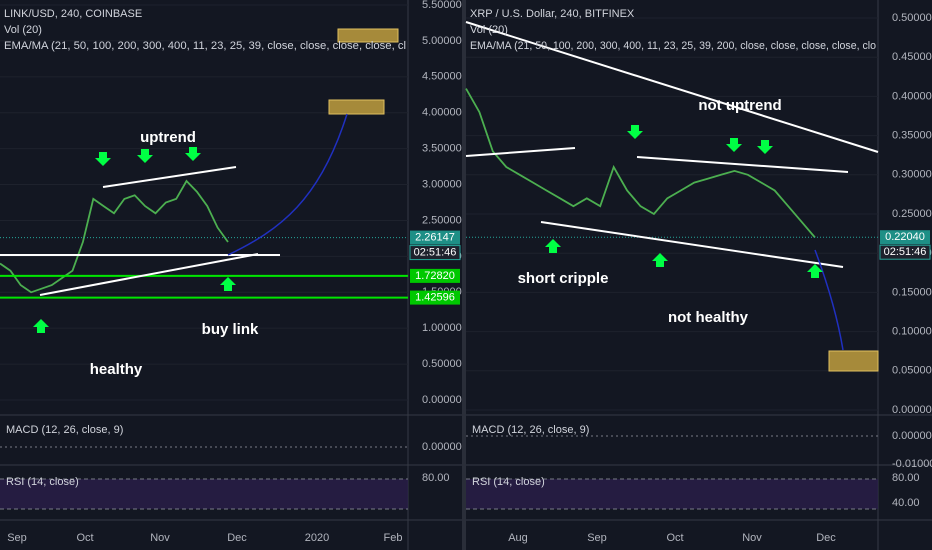  Describe the element at coordinates (442, 5) in the screenshot. I see `y-tick-label: 5.50000` at that location.